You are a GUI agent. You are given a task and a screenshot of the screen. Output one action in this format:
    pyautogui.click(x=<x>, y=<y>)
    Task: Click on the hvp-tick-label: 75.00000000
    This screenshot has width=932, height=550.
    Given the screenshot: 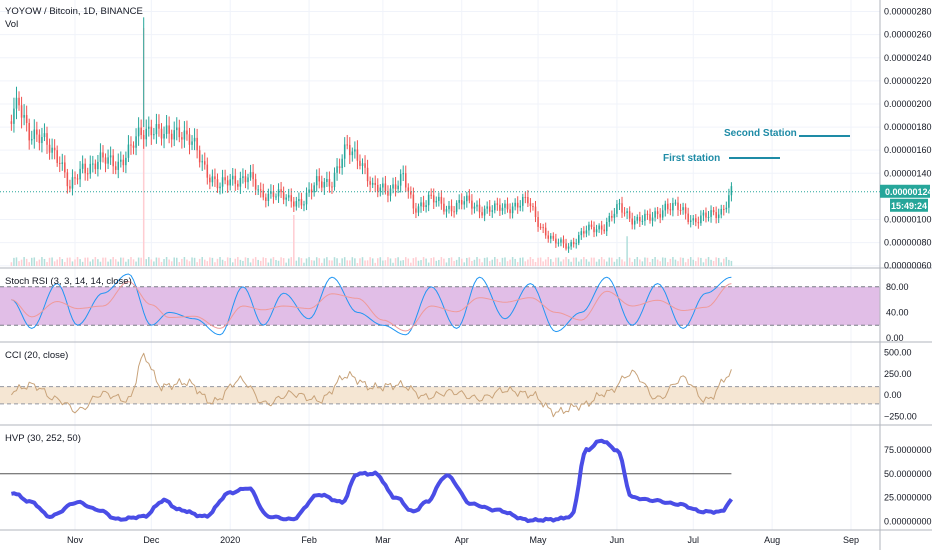 What is the action you would take?
    pyautogui.click(x=908, y=450)
    